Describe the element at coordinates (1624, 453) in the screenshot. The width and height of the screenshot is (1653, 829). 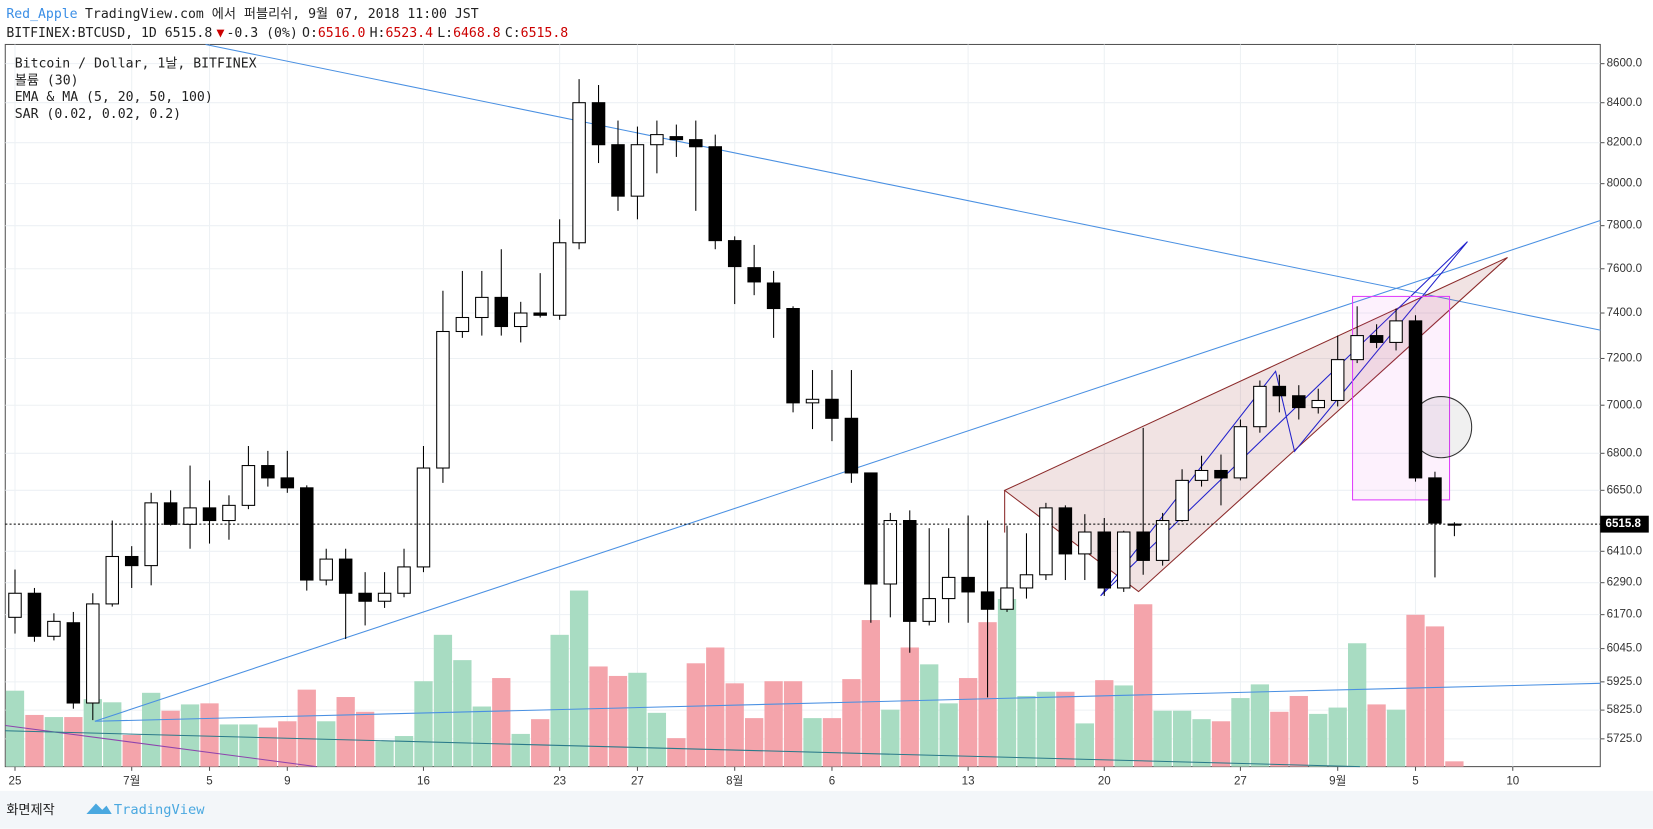
I see `y-tick-label: 6800.0` at that location.